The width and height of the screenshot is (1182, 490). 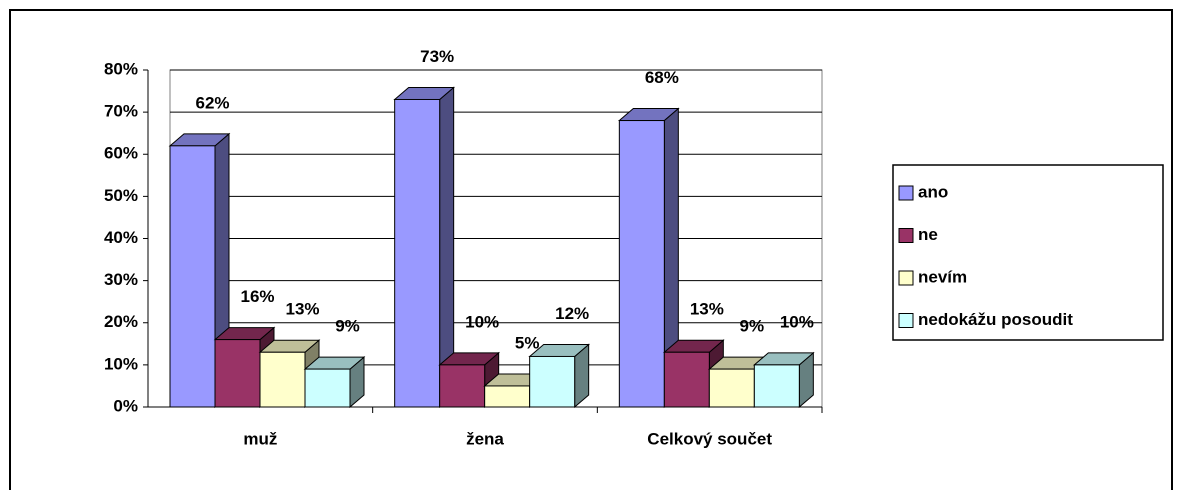 I want to click on x-tick-label: žena, so click(x=485, y=438).